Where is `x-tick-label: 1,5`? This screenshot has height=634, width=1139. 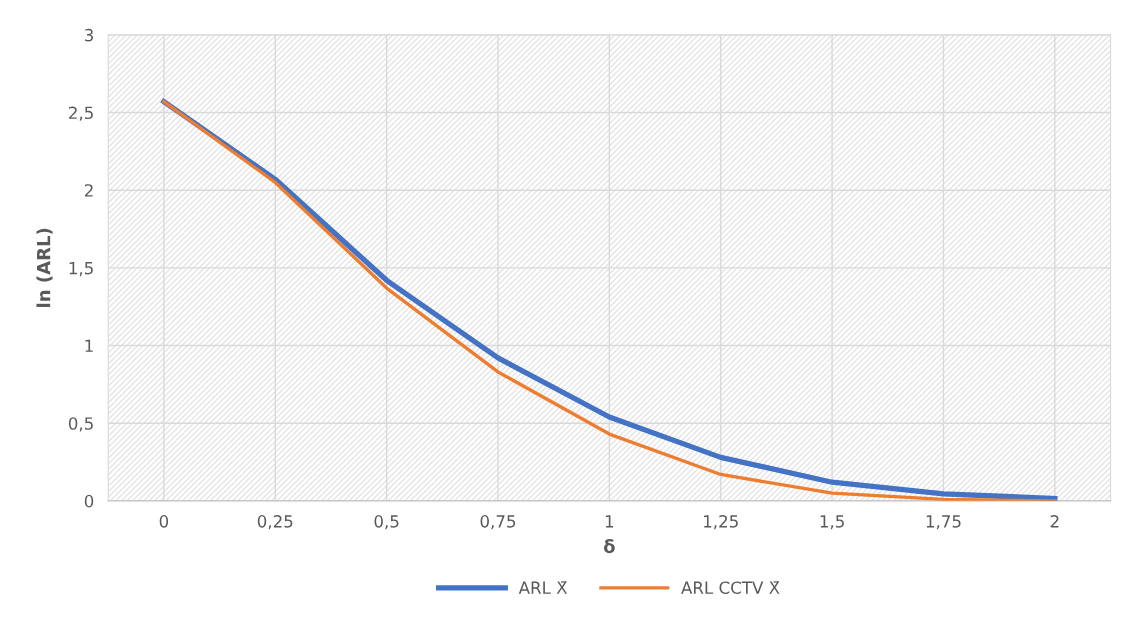
x-tick-label: 1,5 is located at coordinates (832, 522).